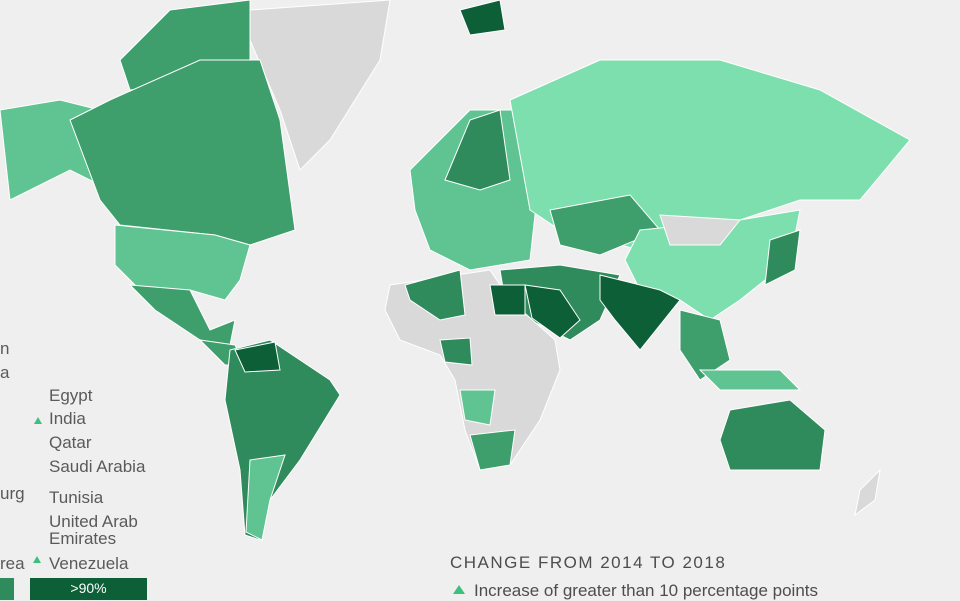  I want to click on country-label: United Arab Emirates, so click(93, 530).